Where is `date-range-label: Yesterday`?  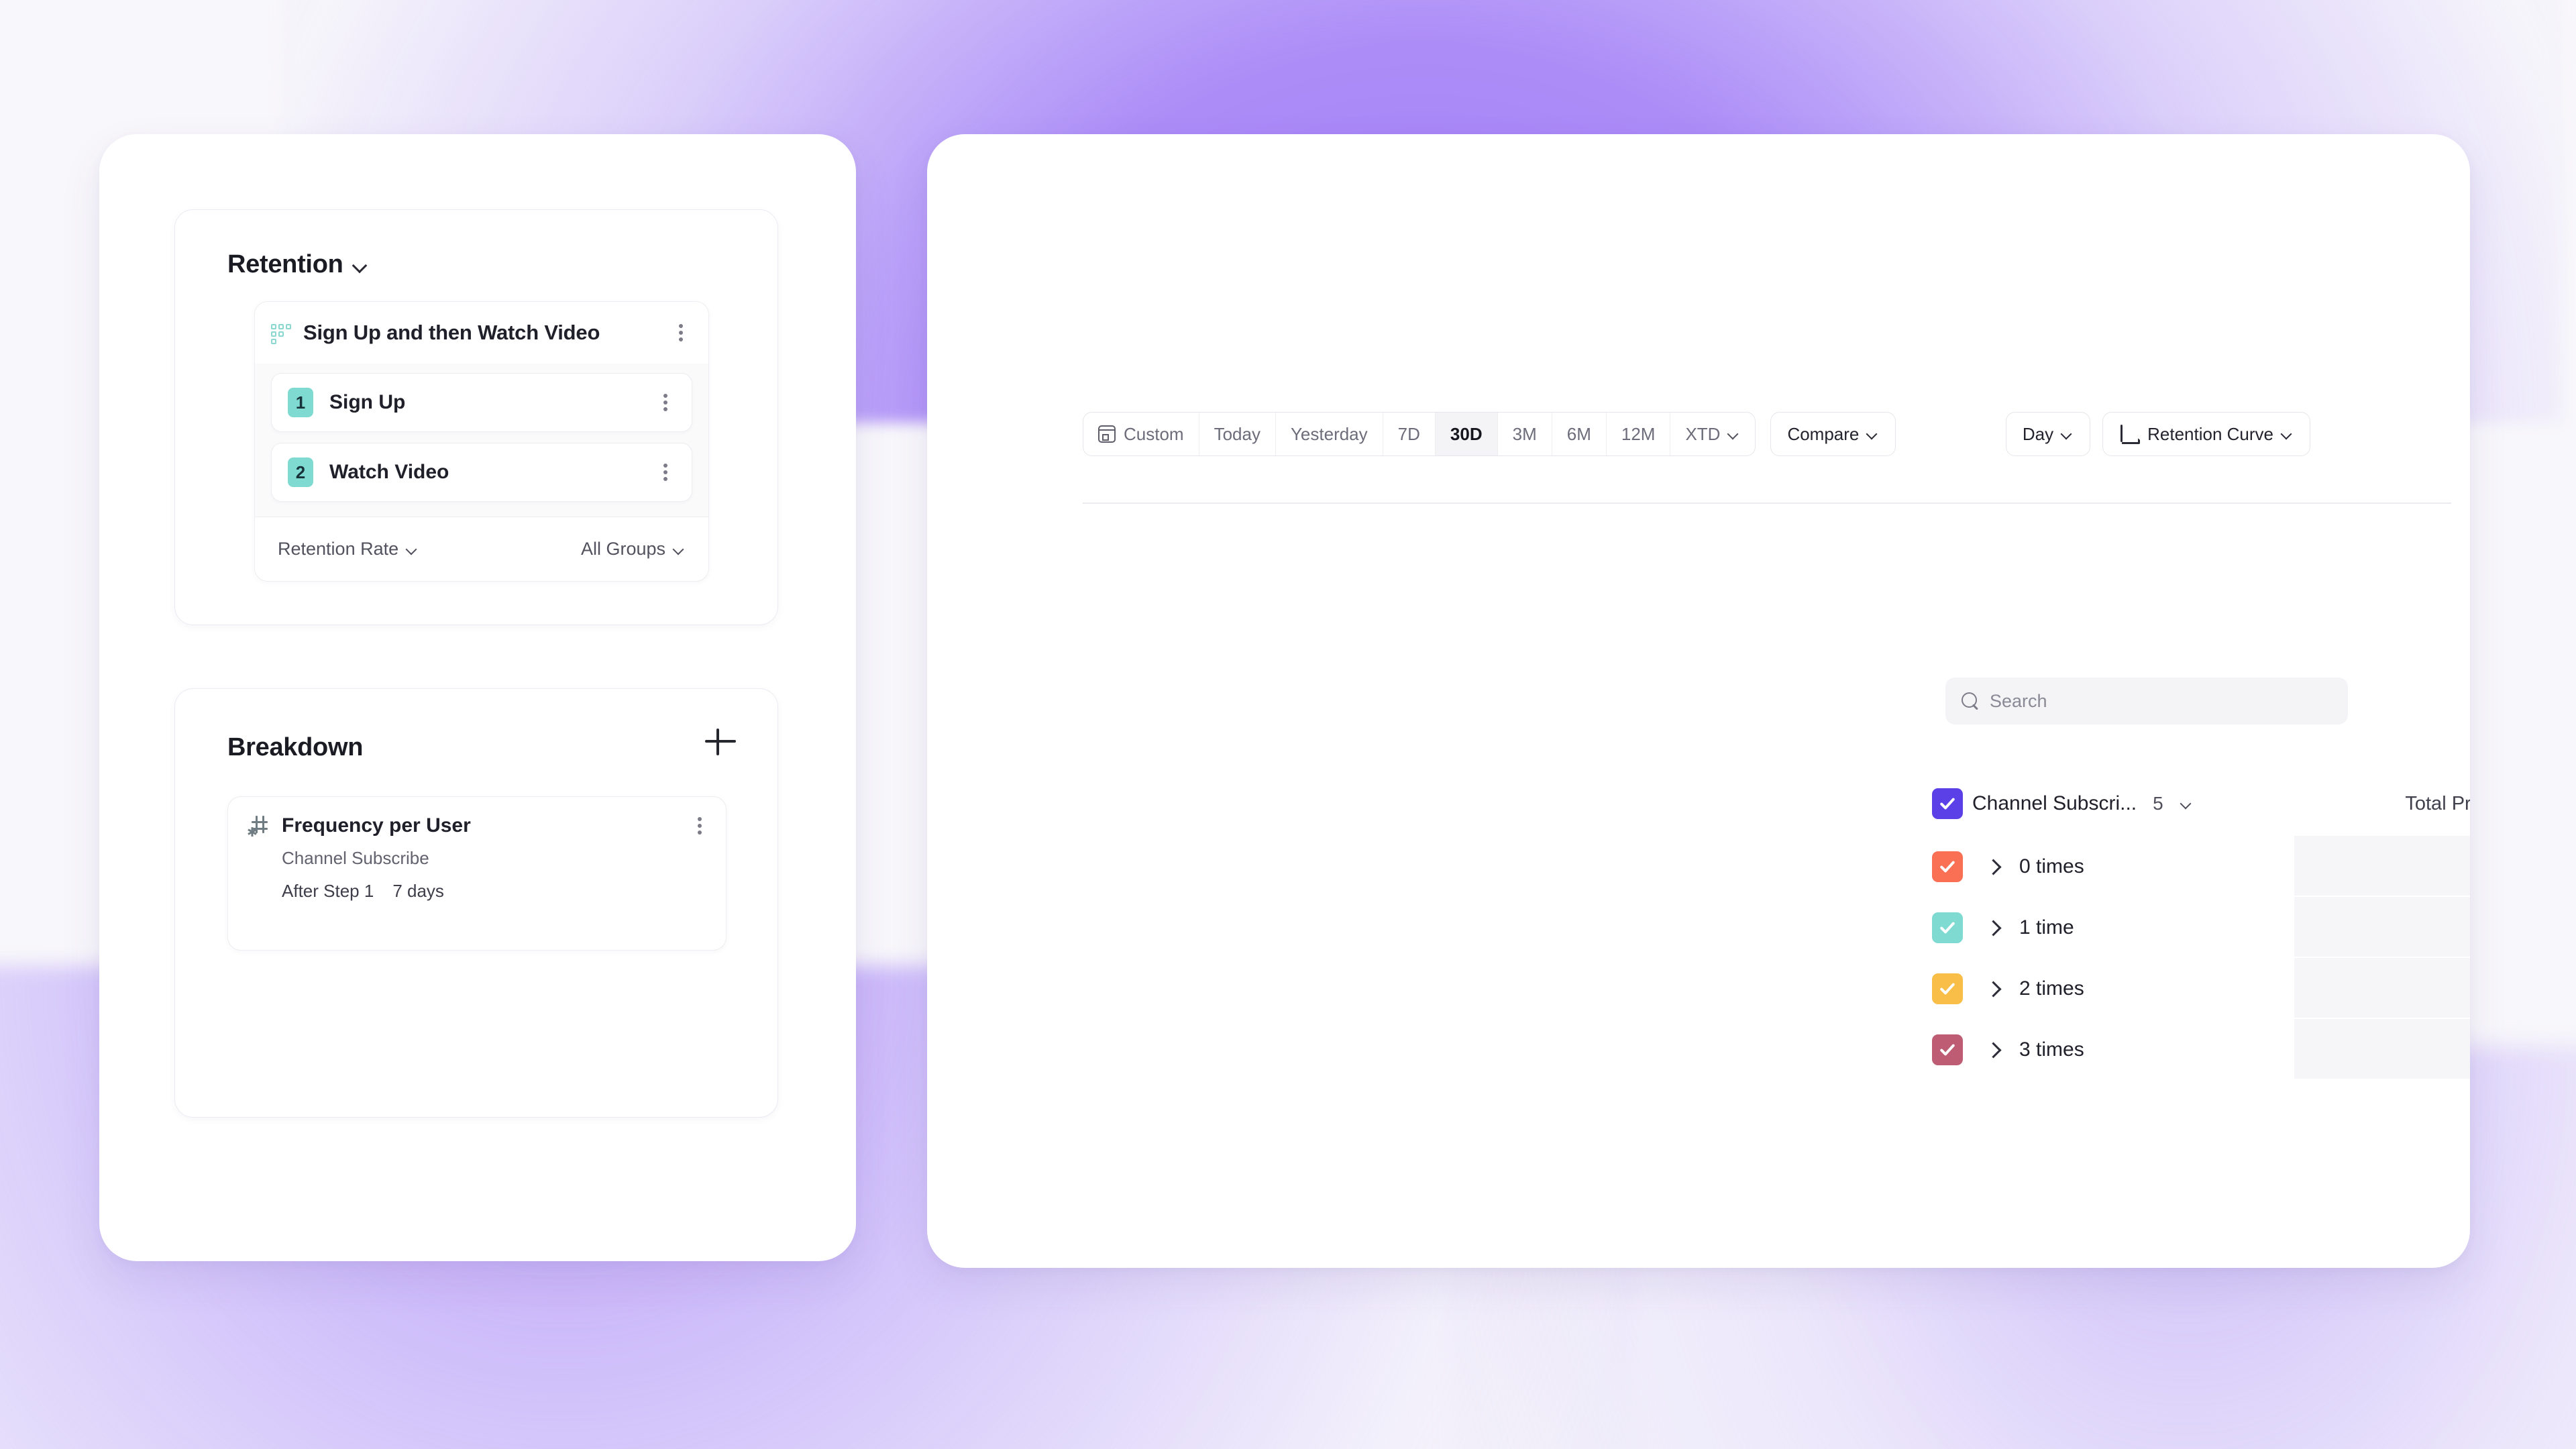
date-range-label: Yesterday is located at coordinates (1329, 433).